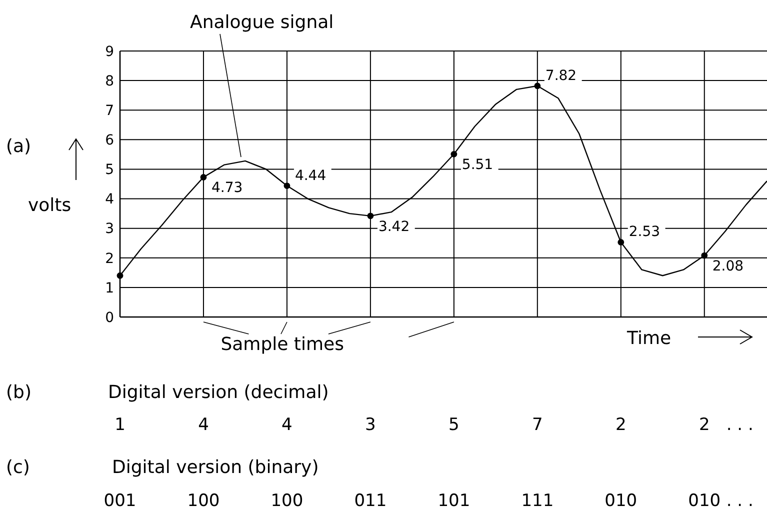  What do you see at coordinates (728, 266) in the screenshot?
I see `data-label: 2.08` at bounding box center [728, 266].